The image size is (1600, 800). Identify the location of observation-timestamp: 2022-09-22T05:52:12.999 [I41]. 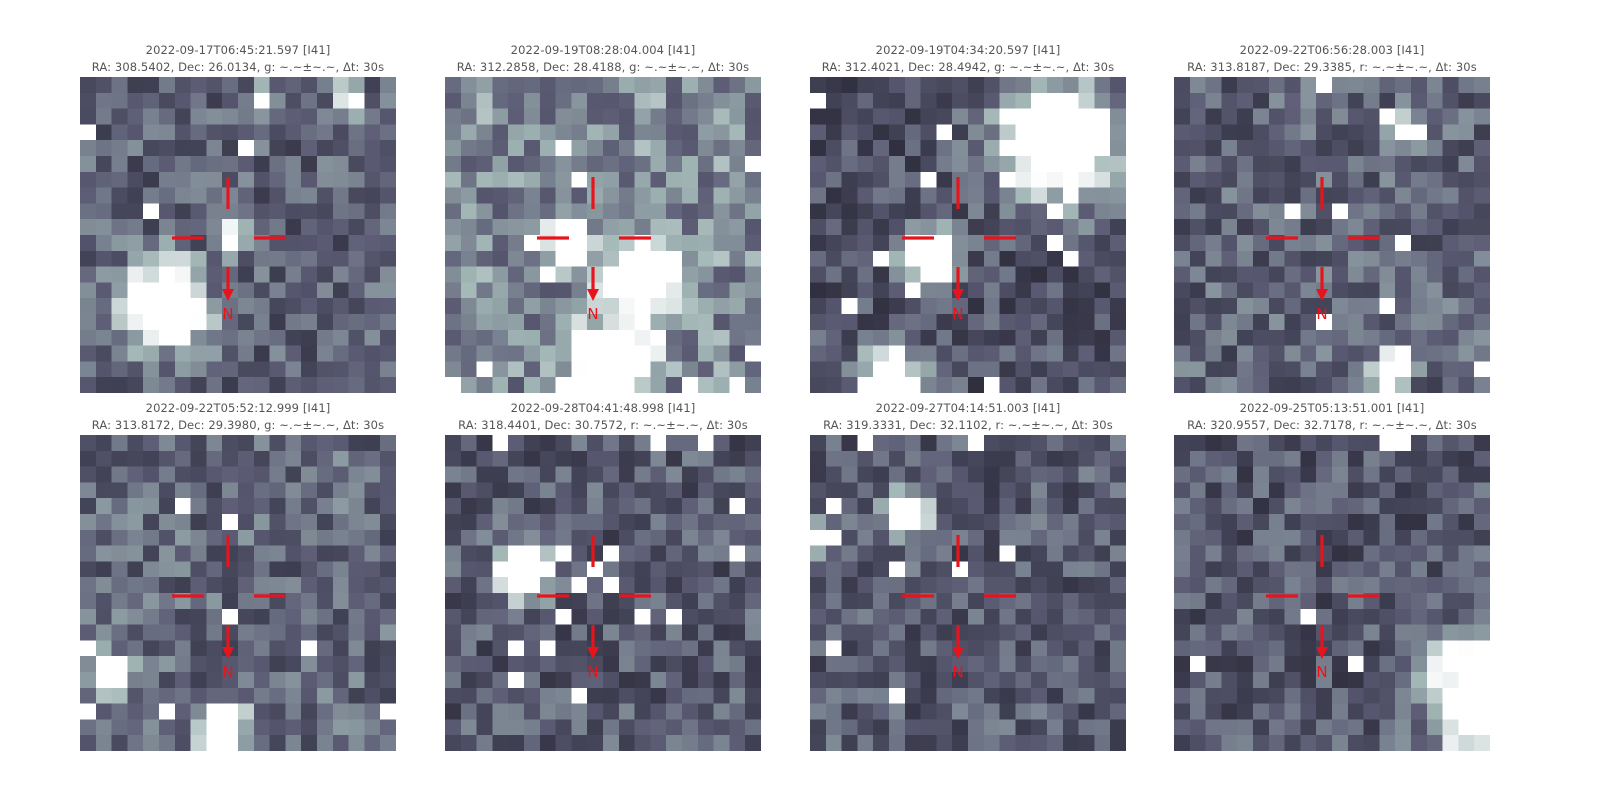
(238, 408).